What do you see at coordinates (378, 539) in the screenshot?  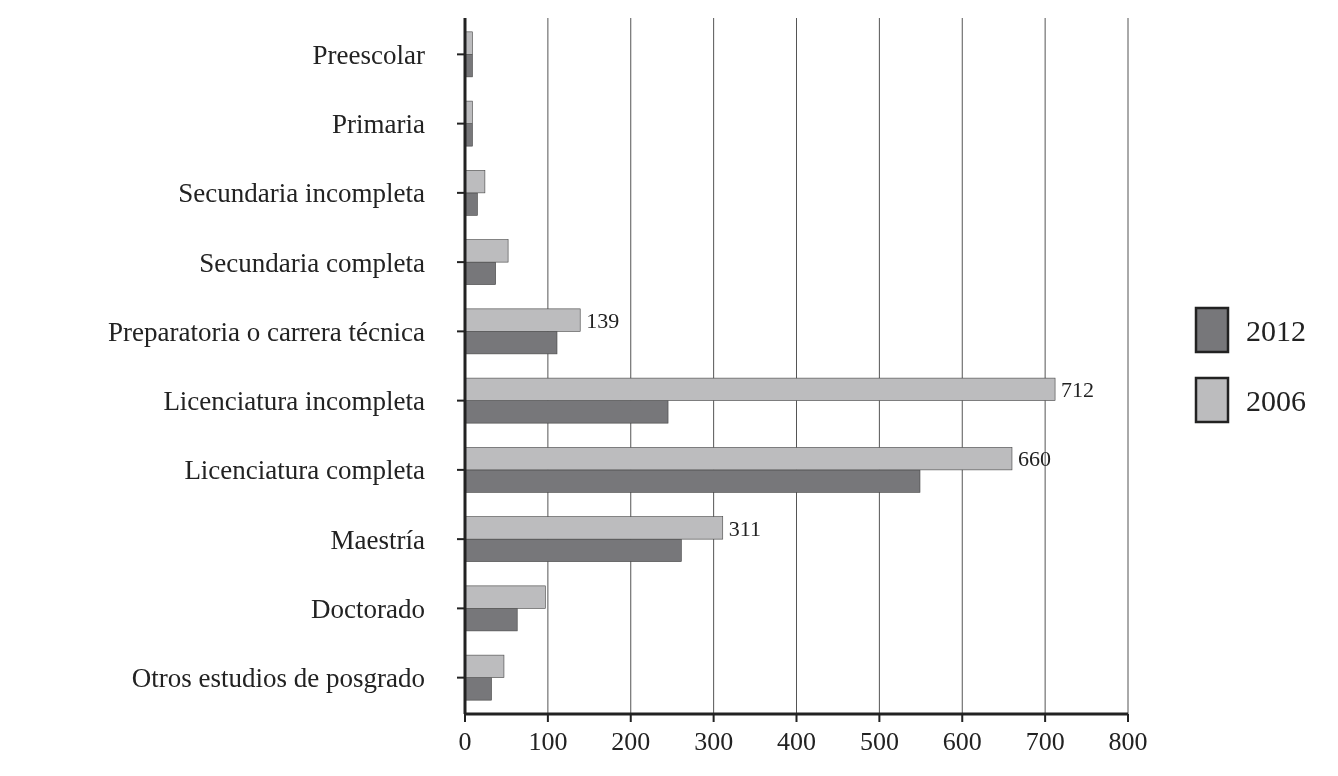 I see `y-tick-label: Maestría` at bounding box center [378, 539].